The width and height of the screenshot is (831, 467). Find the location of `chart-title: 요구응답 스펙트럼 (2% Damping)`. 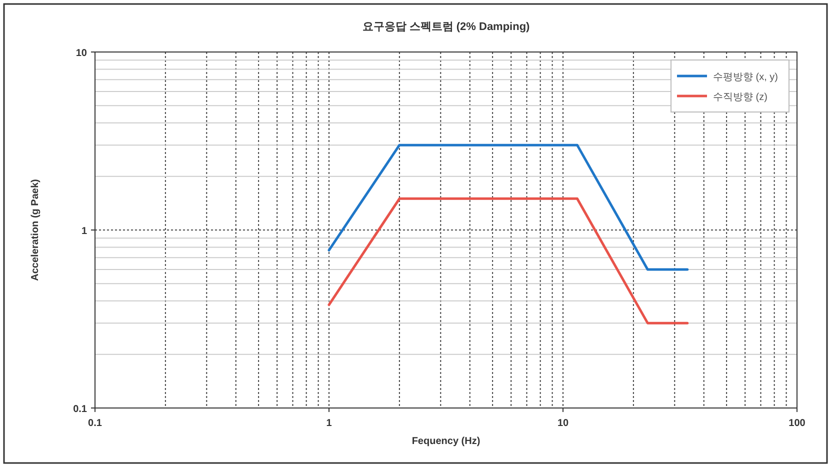

chart-title: 요구응답 스펙트럼 (2% Damping) is located at coordinates (446, 27).